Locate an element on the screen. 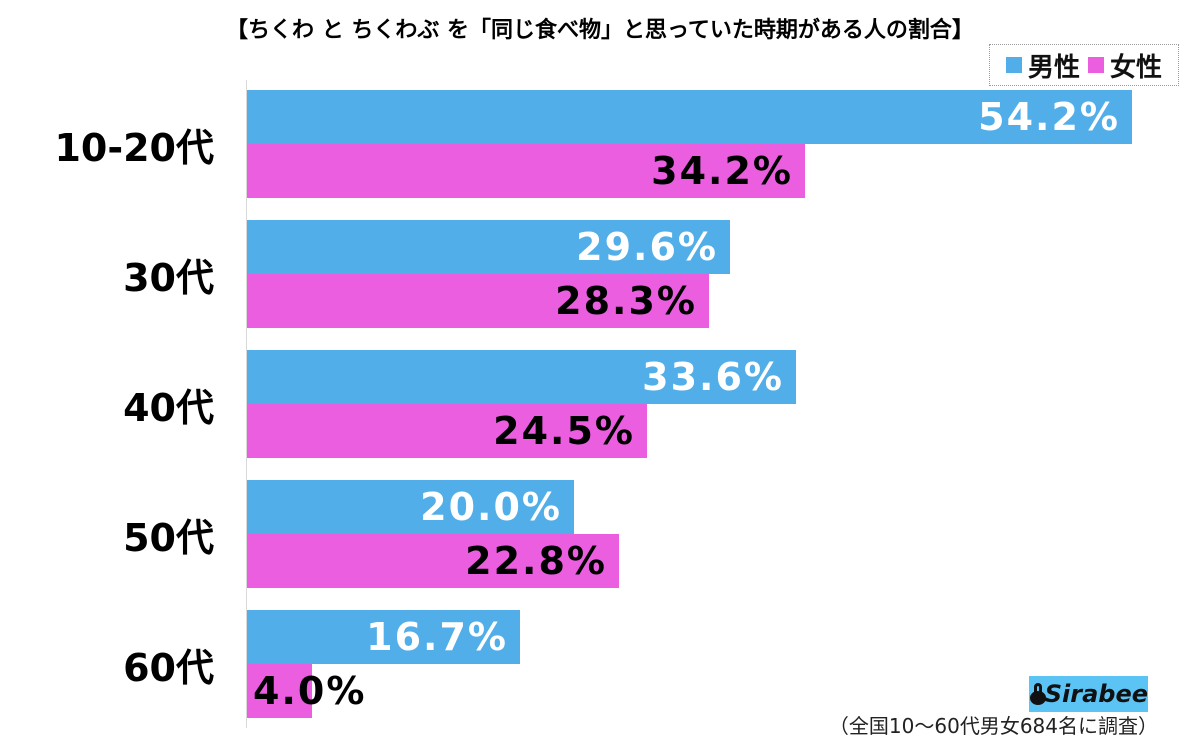 The height and width of the screenshot is (748, 1200). bar-group: 40代 33.6% 24.5% is located at coordinates (600, 404).